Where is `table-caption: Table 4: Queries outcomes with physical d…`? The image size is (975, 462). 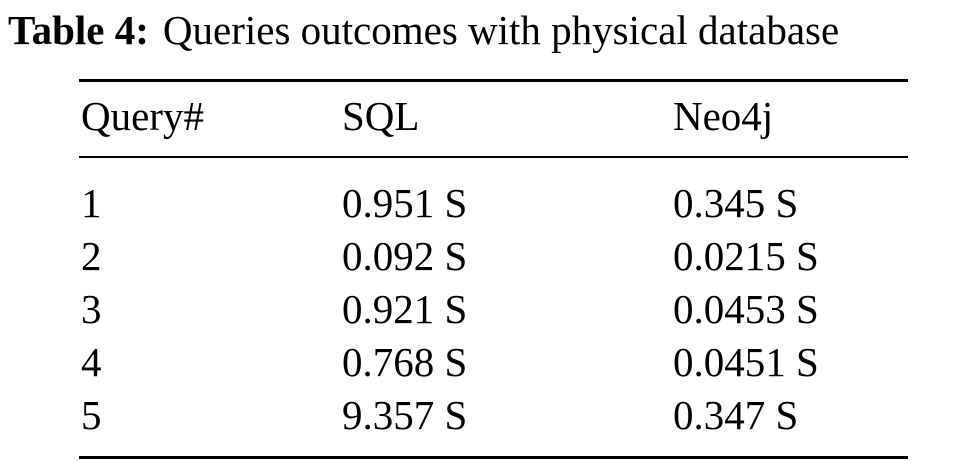 table-caption: Table 4: Queries outcomes with physical d… is located at coordinates (423, 30).